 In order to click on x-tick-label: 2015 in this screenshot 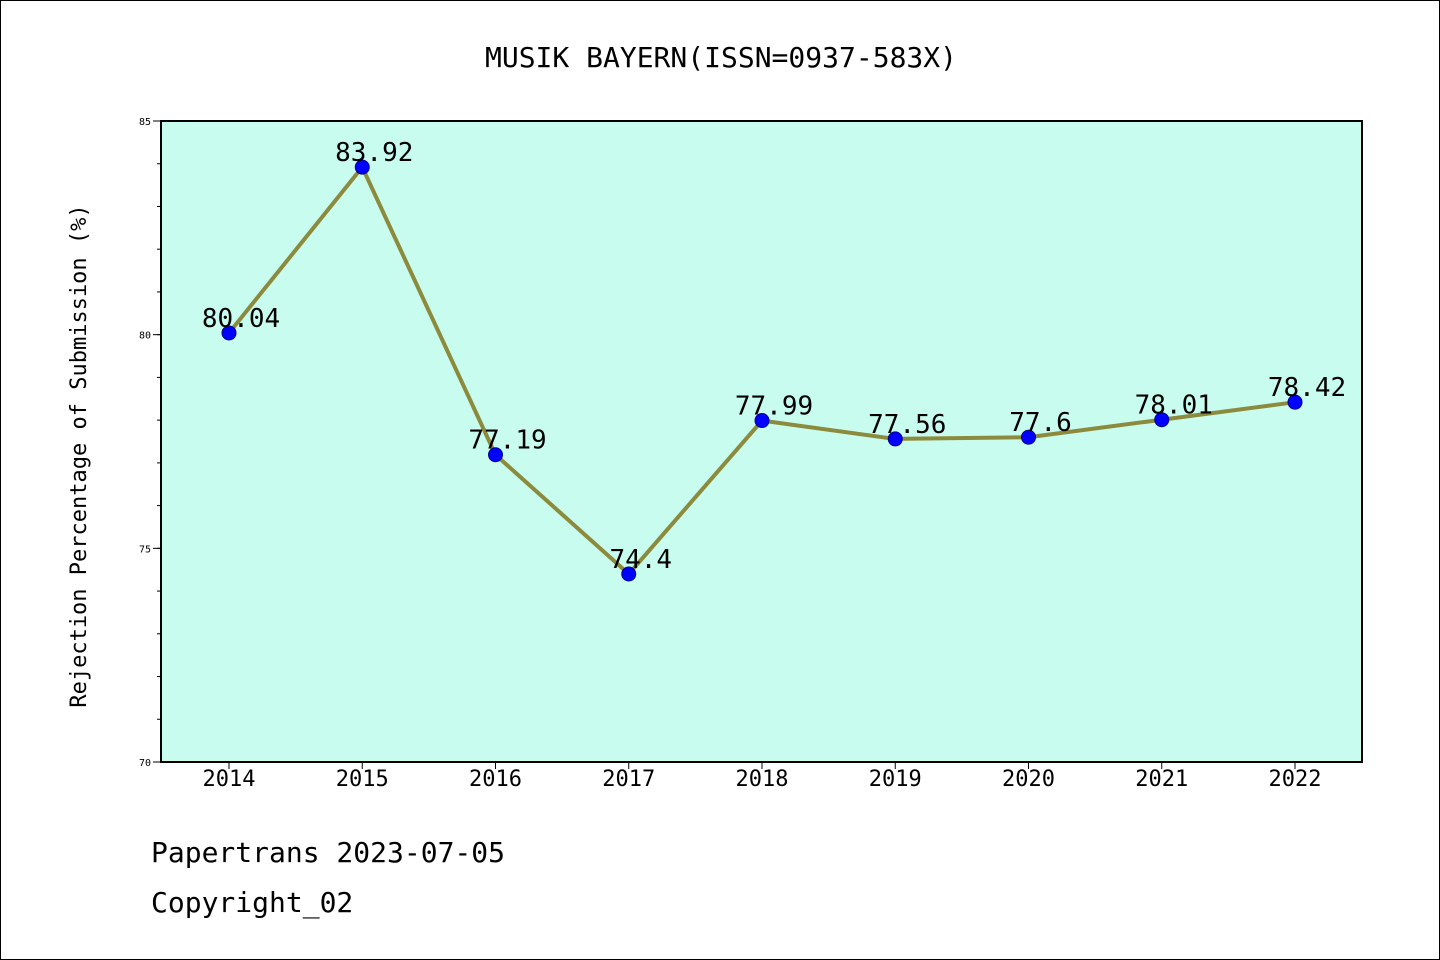, I will do `click(362, 779)`.